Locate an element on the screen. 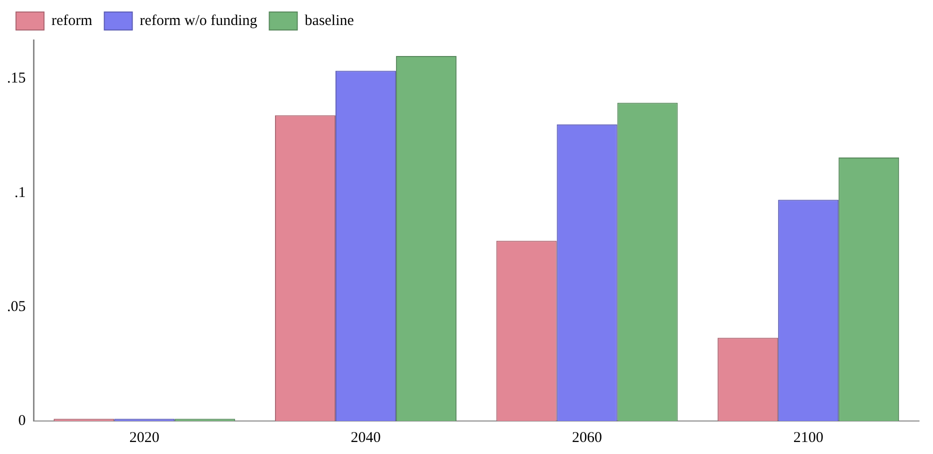  x-tick-label: 2060 is located at coordinates (587, 438).